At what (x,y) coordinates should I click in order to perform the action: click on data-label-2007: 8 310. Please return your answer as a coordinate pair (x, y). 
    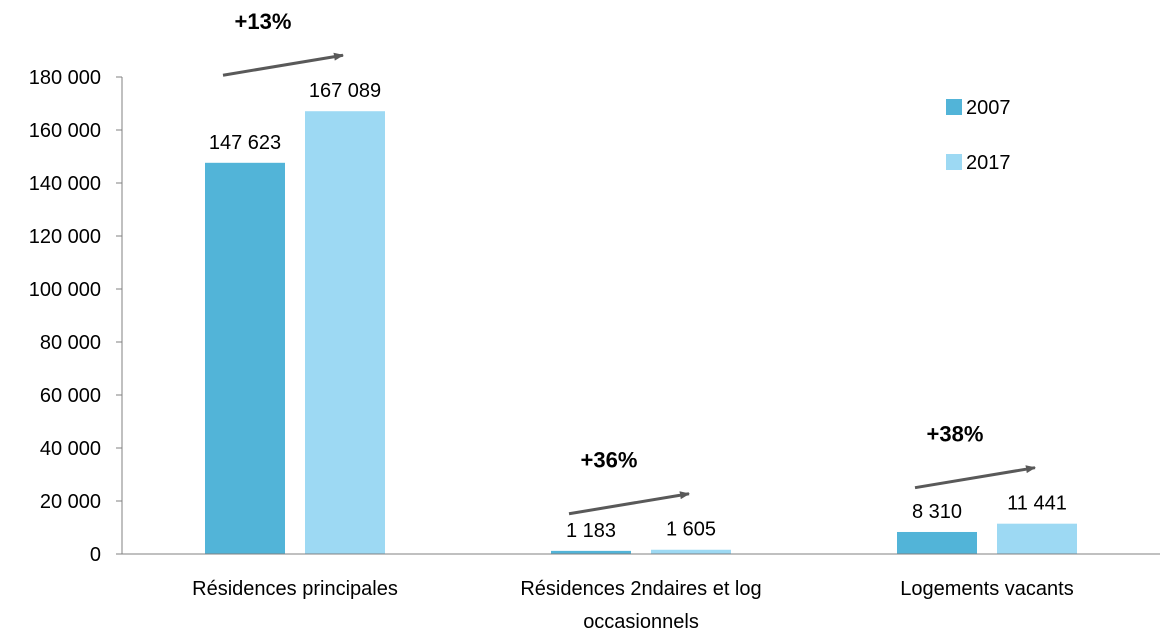
    Looking at the image, I should click on (937, 512).